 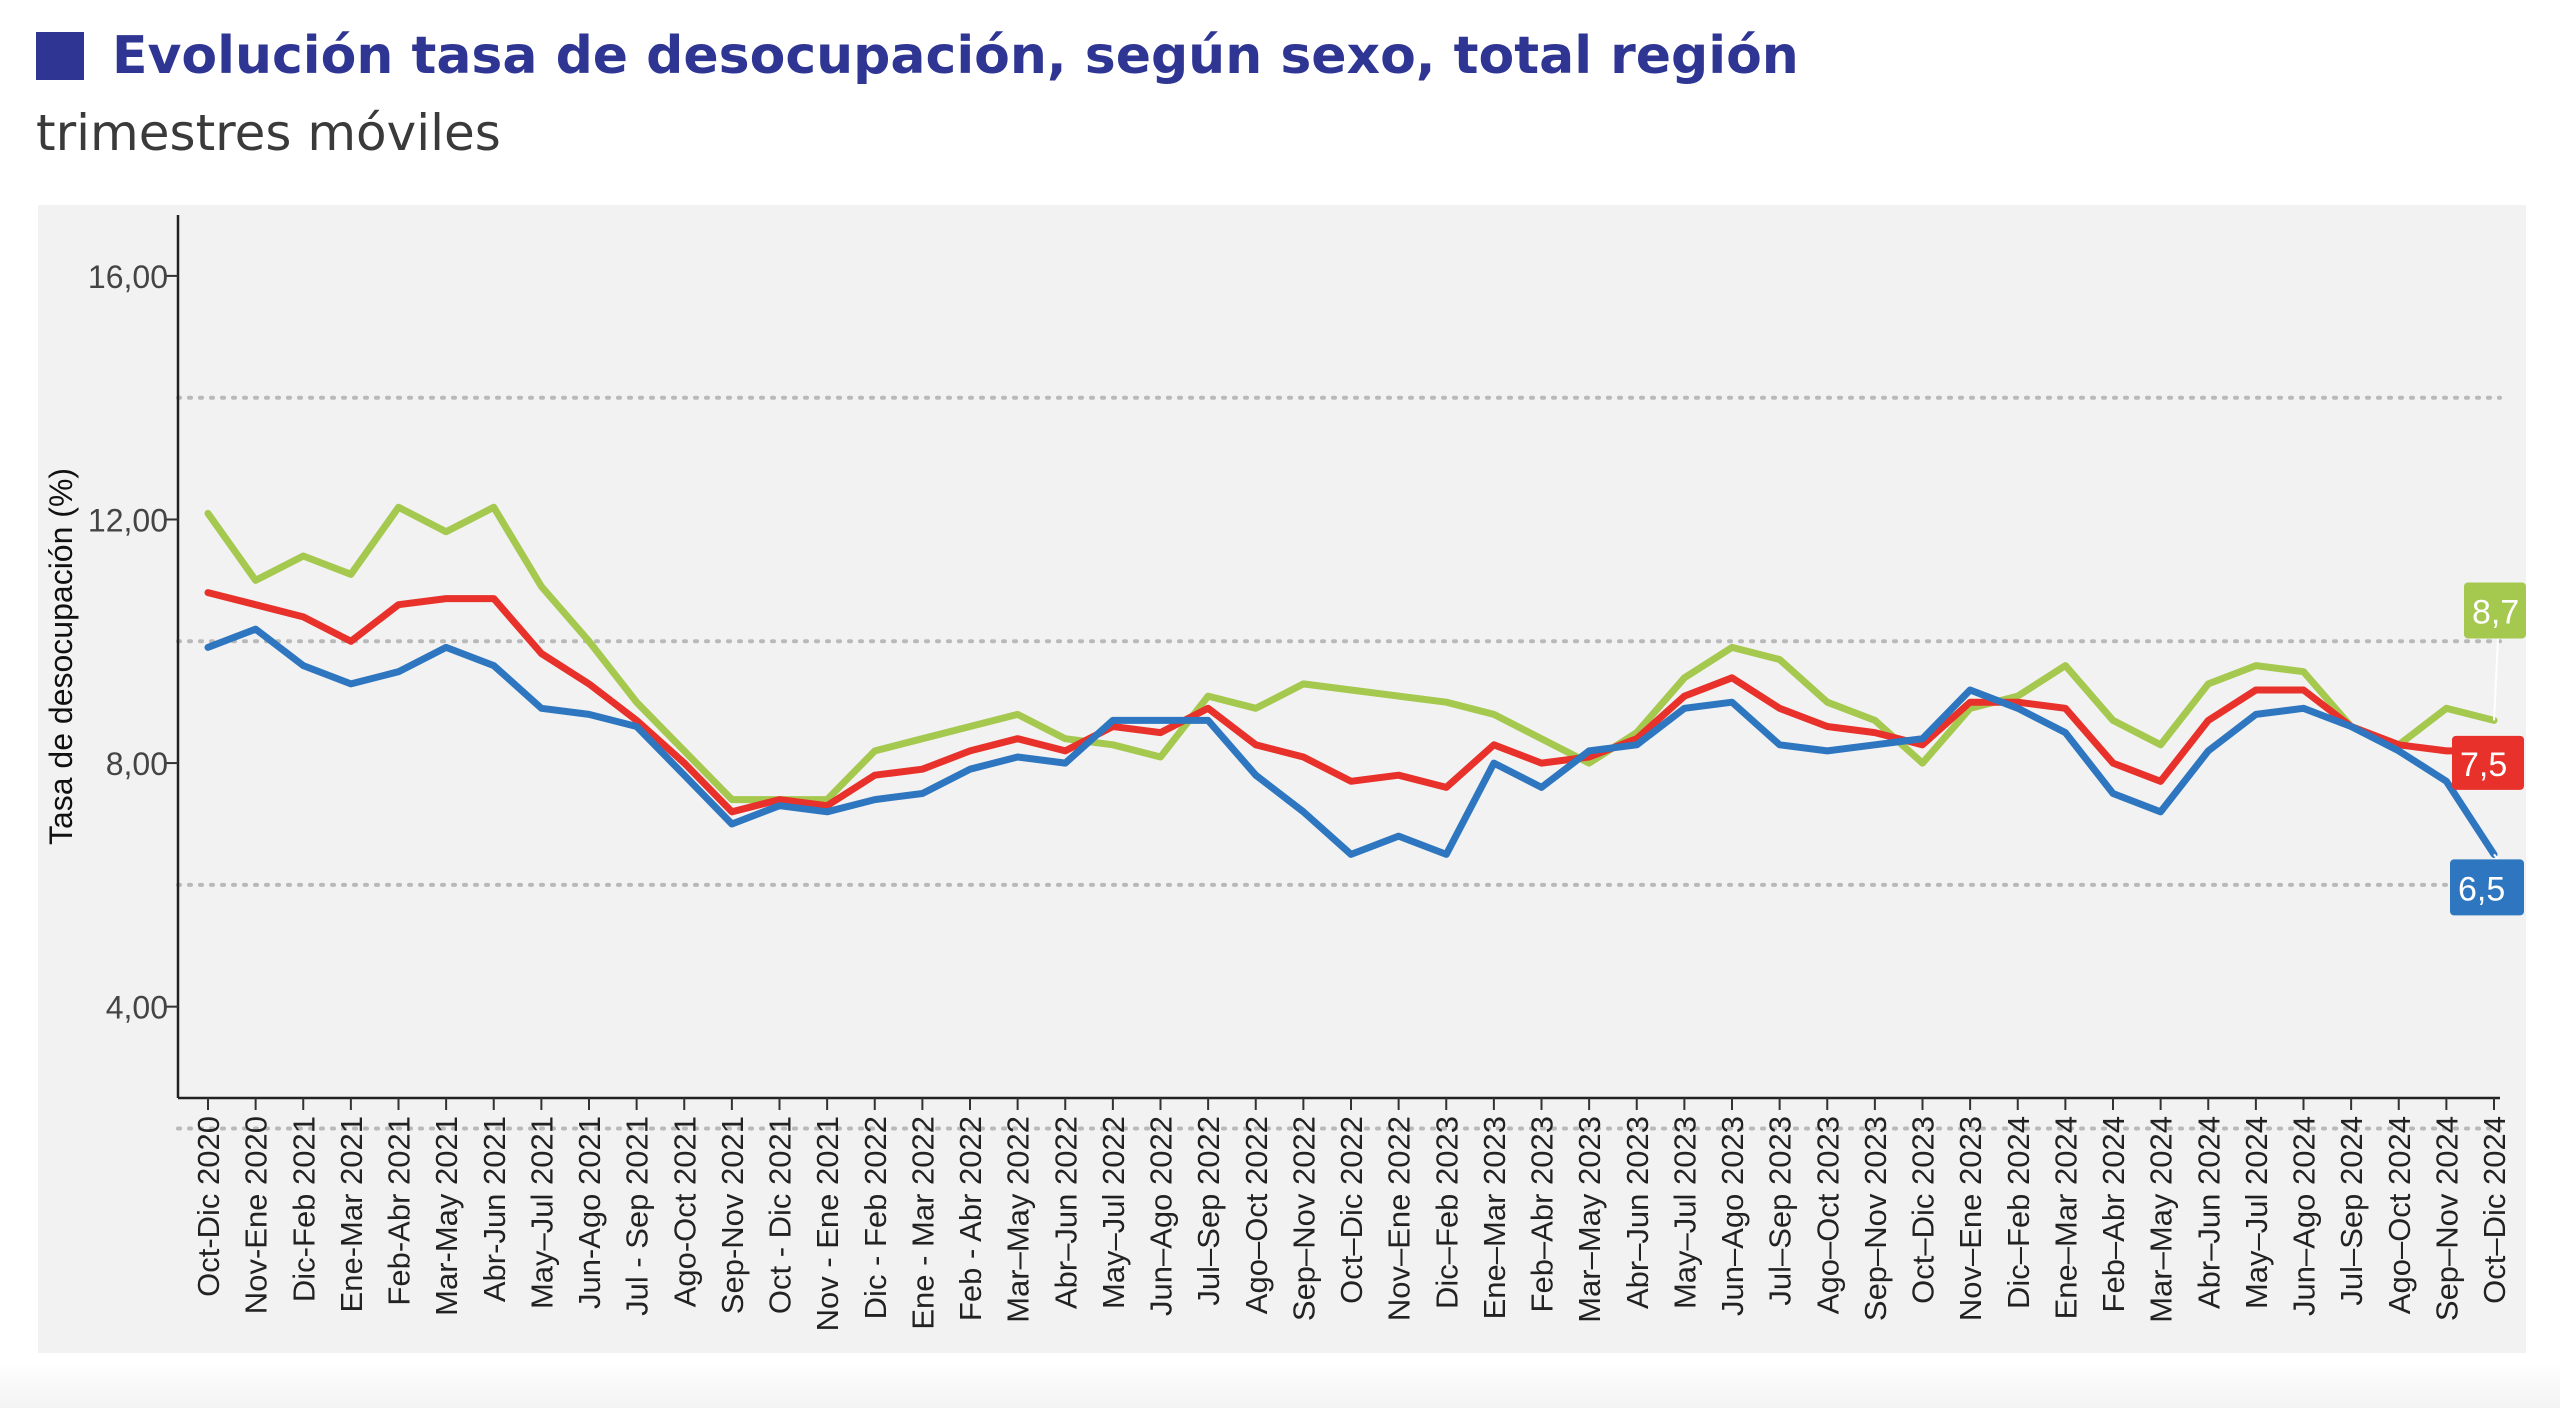 What do you see at coordinates (827, 1223) in the screenshot?
I see `x-tick-label: Nov - Ene 2021` at bounding box center [827, 1223].